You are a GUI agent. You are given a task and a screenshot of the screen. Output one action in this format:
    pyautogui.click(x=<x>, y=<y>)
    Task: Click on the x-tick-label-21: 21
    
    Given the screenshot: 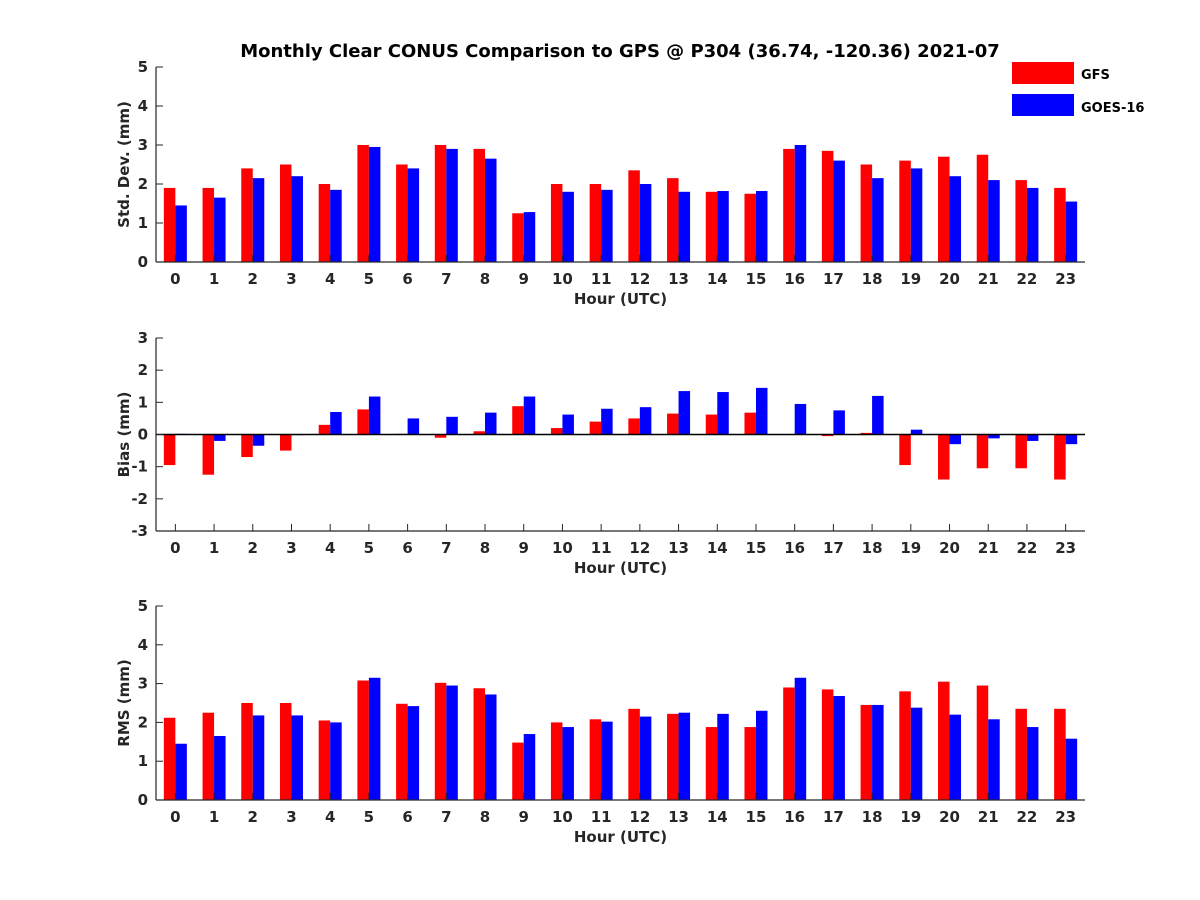 What is the action you would take?
    pyautogui.click(x=988, y=817)
    